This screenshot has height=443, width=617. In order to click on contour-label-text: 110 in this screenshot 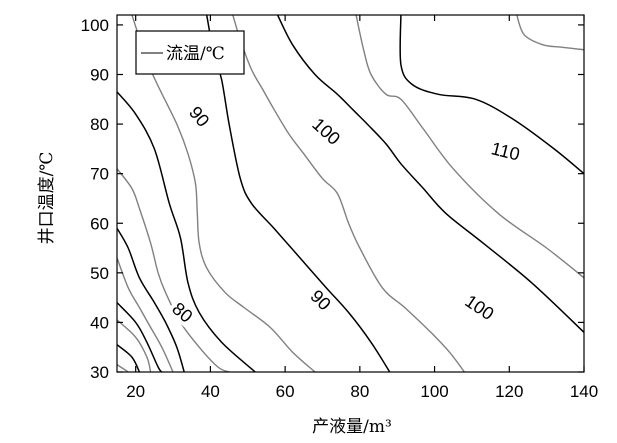, I will do `click(505, 151)`.